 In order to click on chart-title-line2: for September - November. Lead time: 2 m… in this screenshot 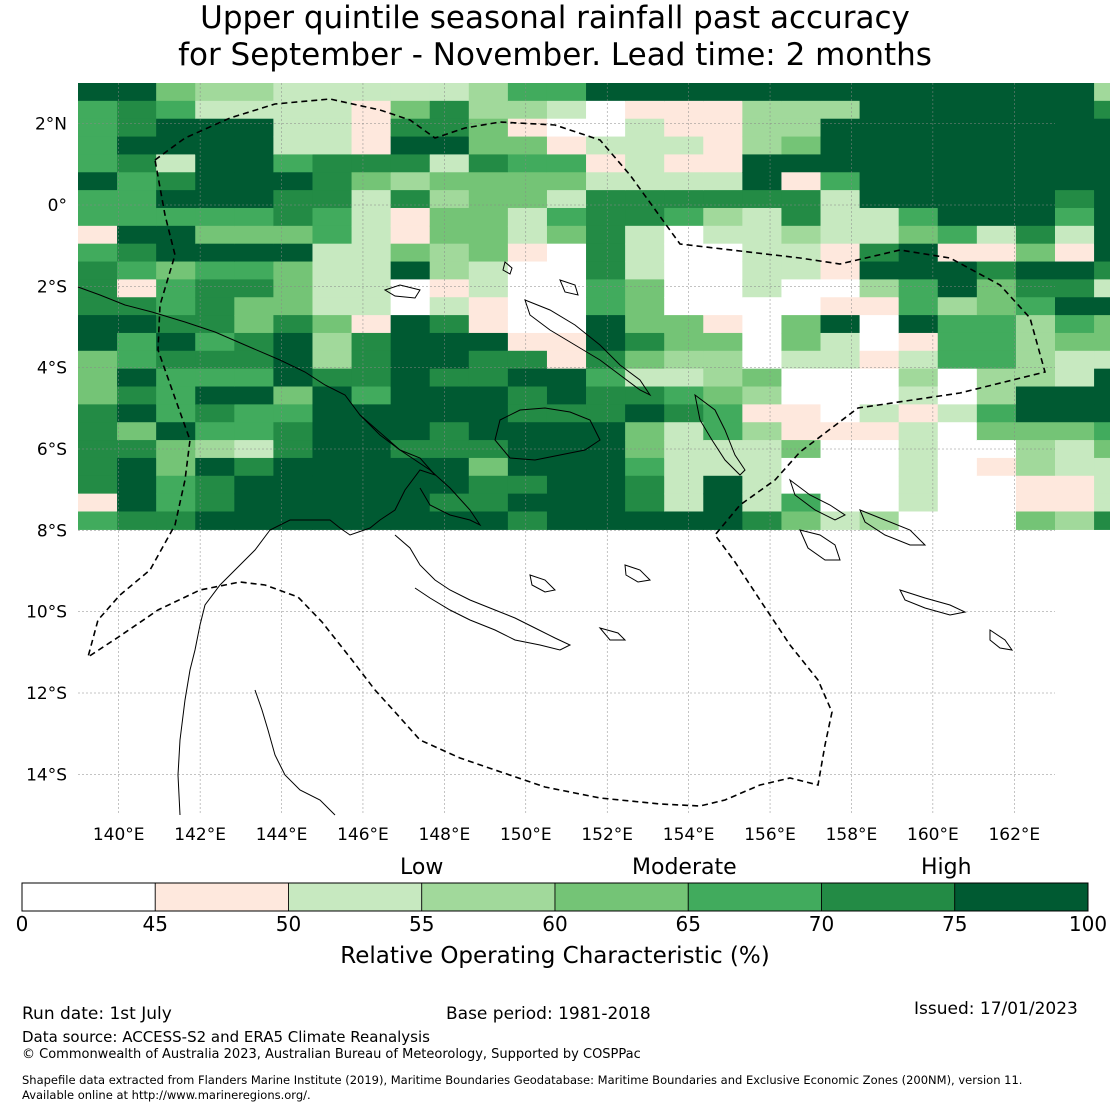, I will do `click(555, 55)`.